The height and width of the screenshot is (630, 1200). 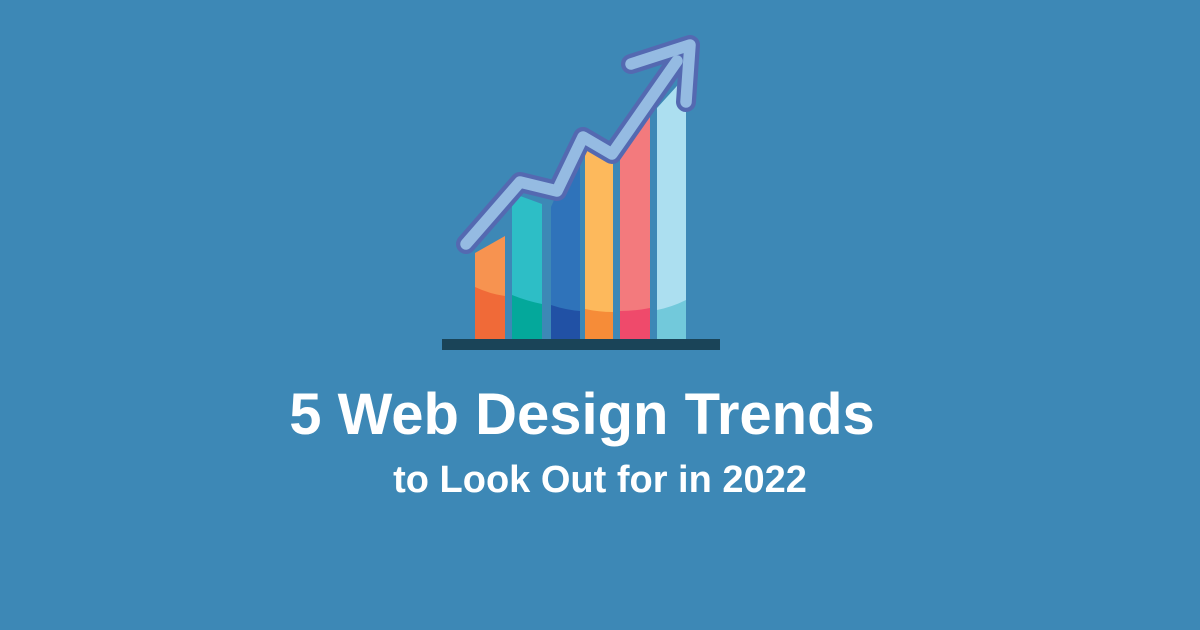 I want to click on bar-5-top, so click(x=635, y=226).